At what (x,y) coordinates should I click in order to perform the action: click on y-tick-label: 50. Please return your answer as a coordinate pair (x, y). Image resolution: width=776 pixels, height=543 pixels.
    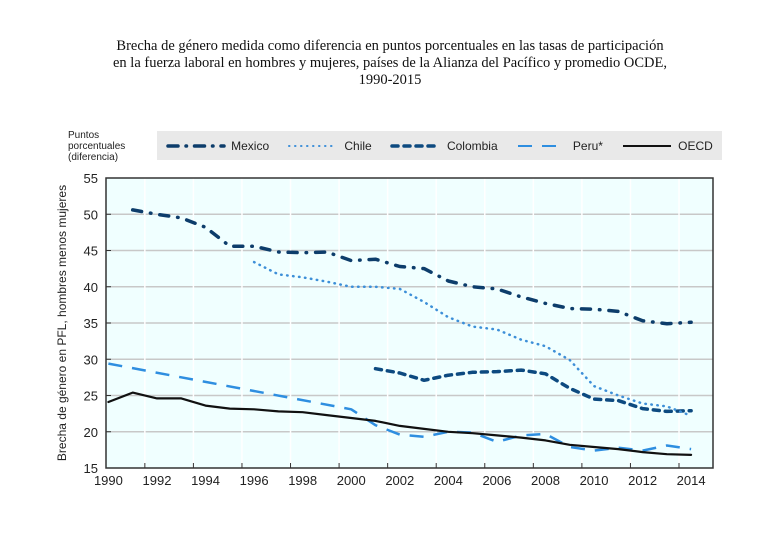
    Looking at the image, I should click on (91, 214).